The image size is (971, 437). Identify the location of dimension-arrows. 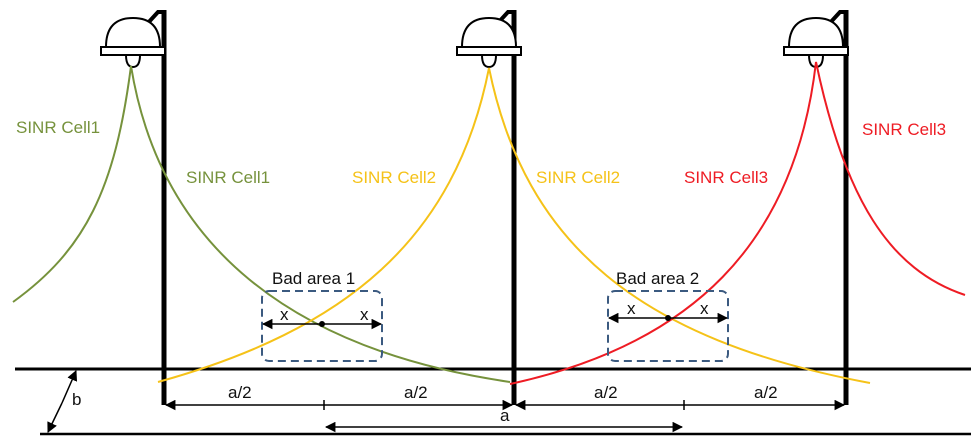
(446, 401).